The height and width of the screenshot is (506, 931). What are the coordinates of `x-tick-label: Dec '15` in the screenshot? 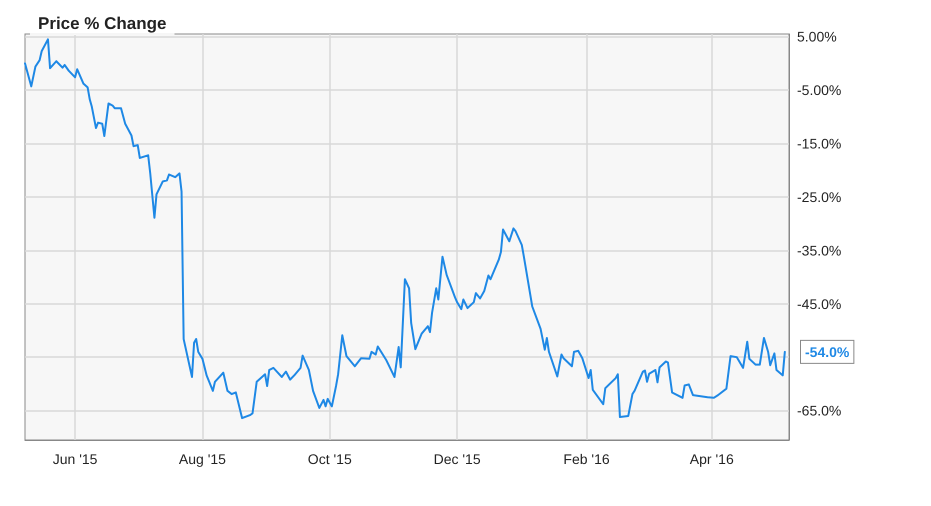 It's located at (457, 459).